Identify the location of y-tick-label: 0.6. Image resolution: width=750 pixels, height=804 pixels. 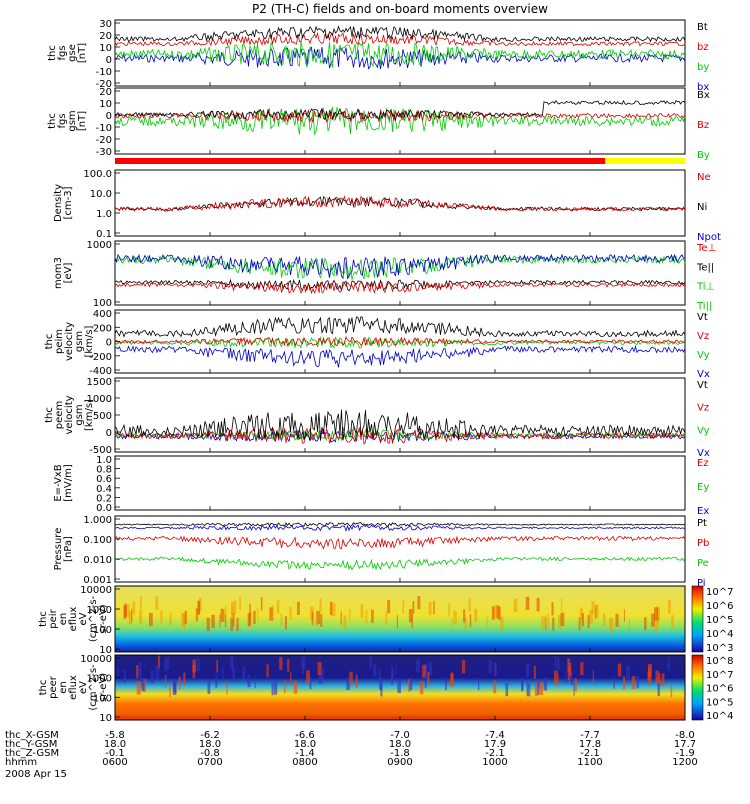
(104, 479).